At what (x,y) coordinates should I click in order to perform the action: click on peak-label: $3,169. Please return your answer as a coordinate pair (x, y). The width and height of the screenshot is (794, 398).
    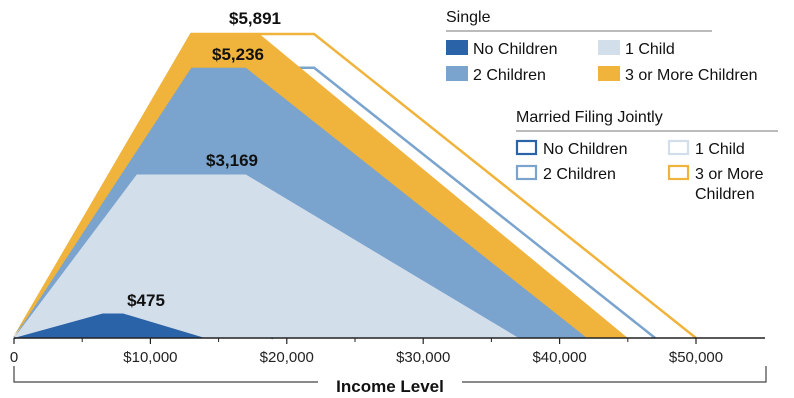
    Looking at the image, I should click on (232, 160).